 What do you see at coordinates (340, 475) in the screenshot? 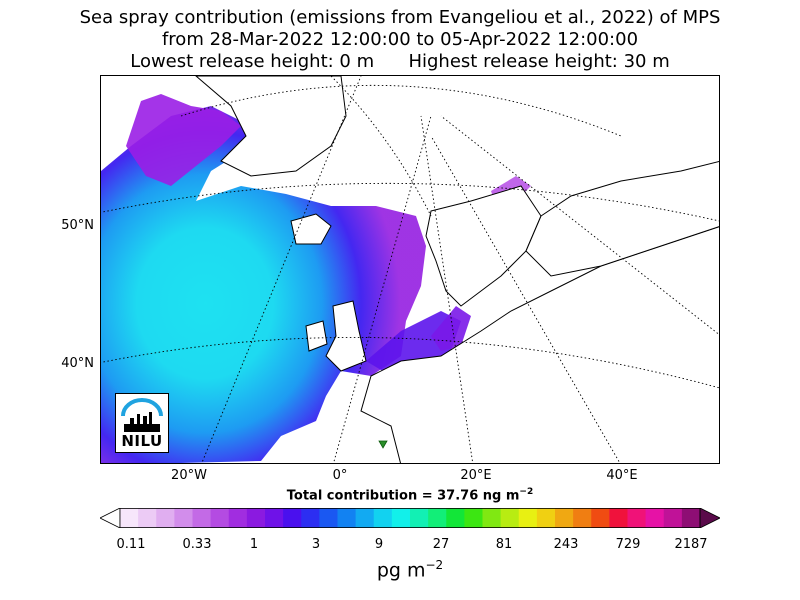
I see `lon-label-0: 0°` at bounding box center [340, 475].